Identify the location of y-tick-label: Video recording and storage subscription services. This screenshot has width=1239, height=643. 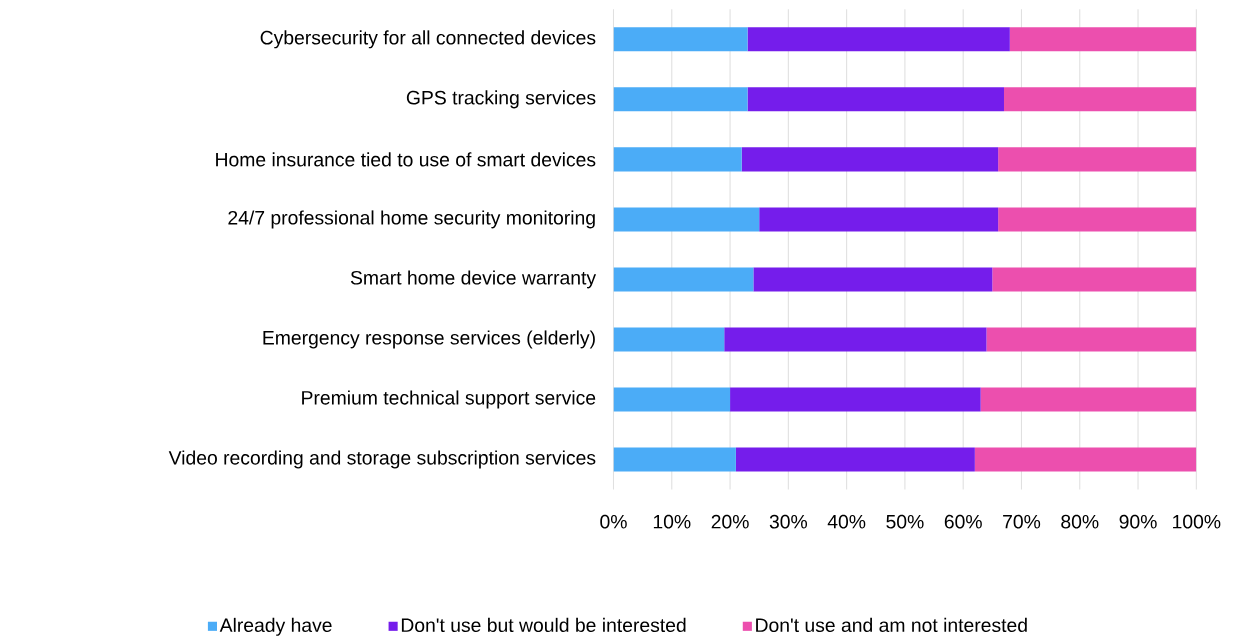
(382, 459).